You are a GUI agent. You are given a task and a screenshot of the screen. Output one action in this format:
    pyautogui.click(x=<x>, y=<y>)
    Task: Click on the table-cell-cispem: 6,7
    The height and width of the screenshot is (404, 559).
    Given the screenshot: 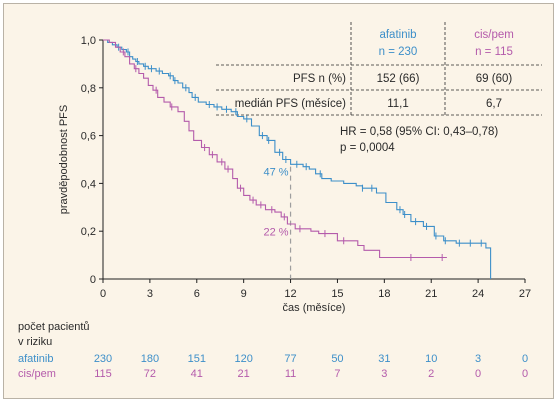 What is the action you would take?
    pyautogui.click(x=494, y=104)
    